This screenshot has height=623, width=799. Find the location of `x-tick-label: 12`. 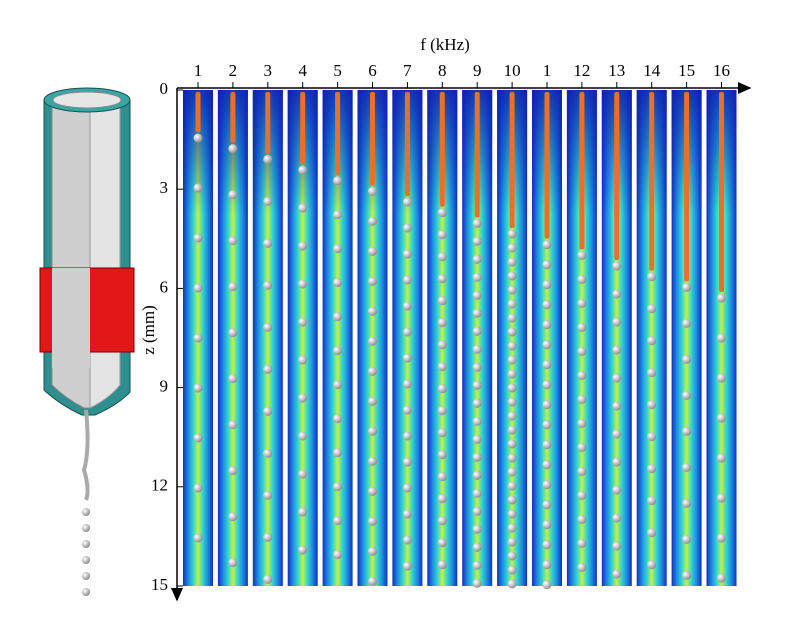

x-tick-label: 12 is located at coordinates (581, 70).